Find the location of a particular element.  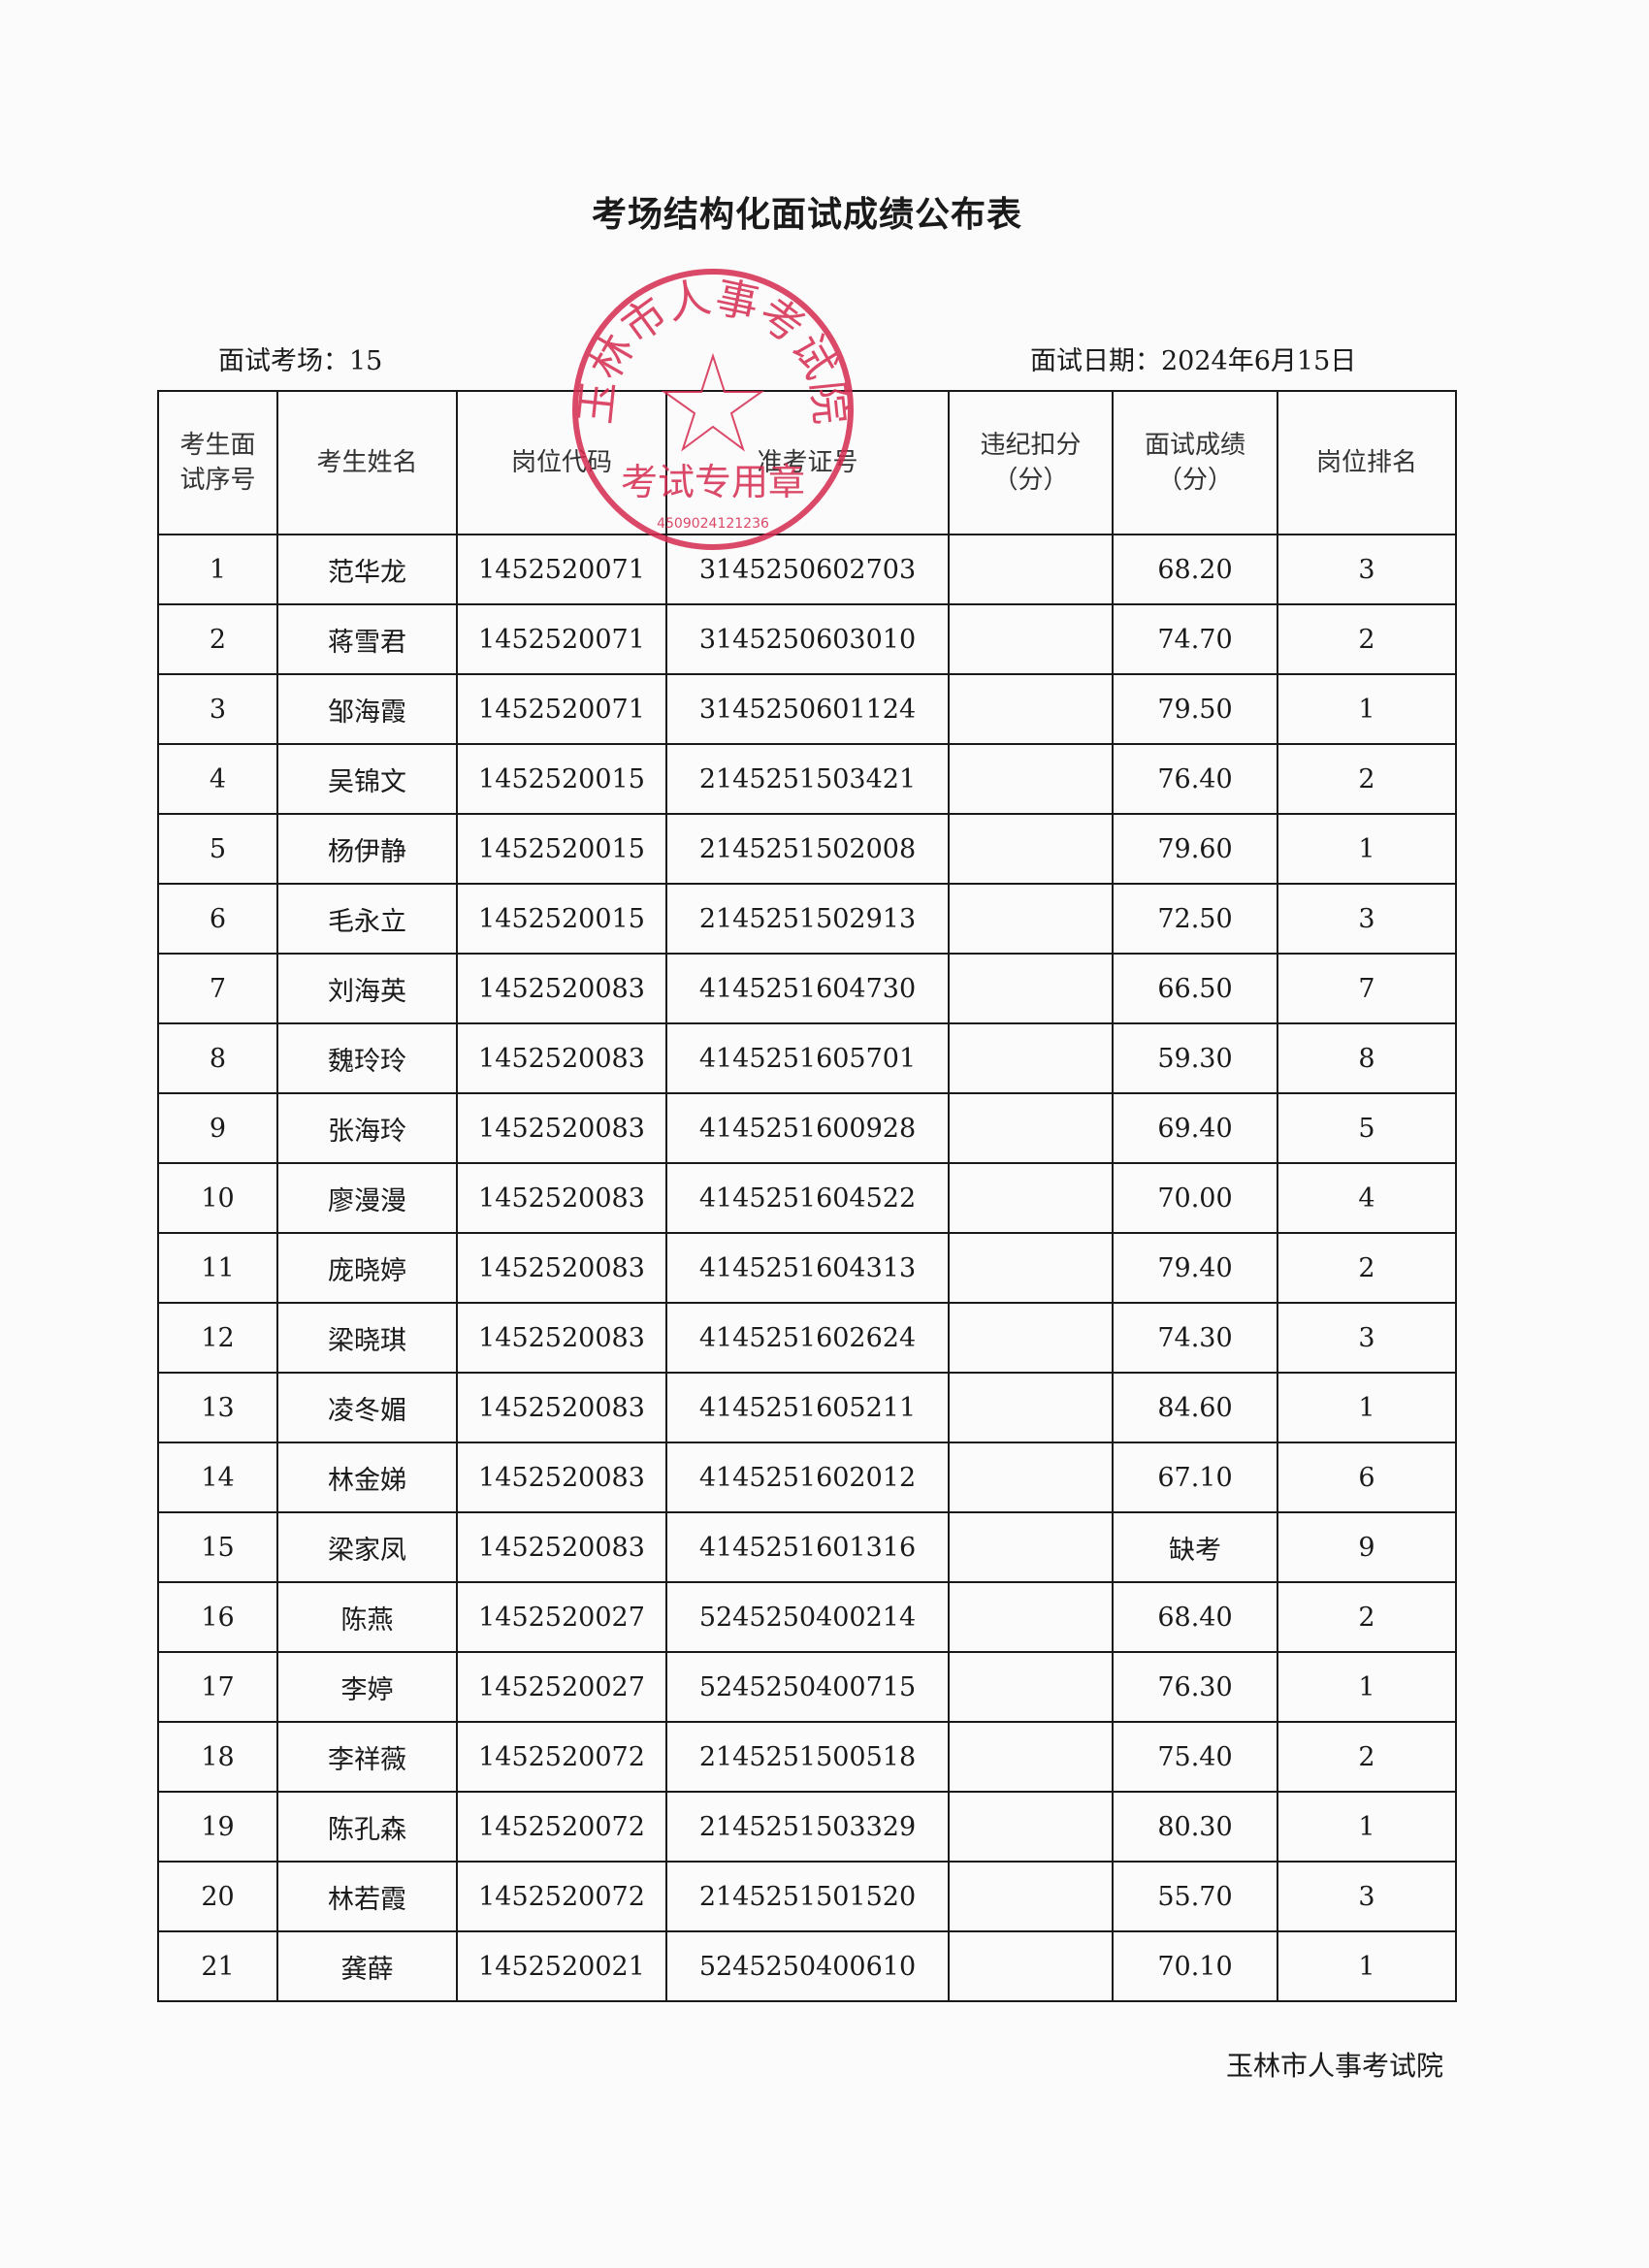

table-row: 4 吴锦文 1452520015 2145251503421 76.40 2 is located at coordinates (807, 779).